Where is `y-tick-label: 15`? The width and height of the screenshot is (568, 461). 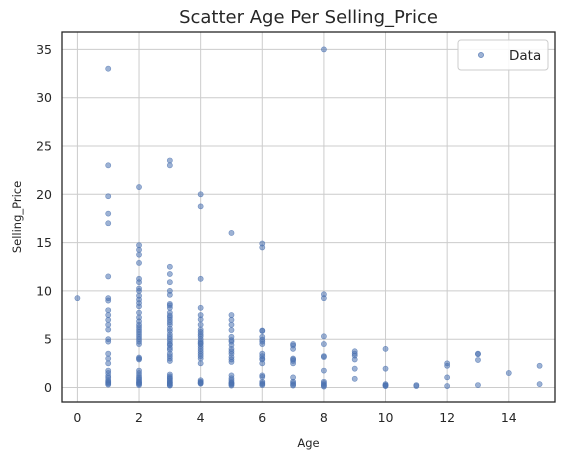
y-tick-label: 15 is located at coordinates (44, 242).